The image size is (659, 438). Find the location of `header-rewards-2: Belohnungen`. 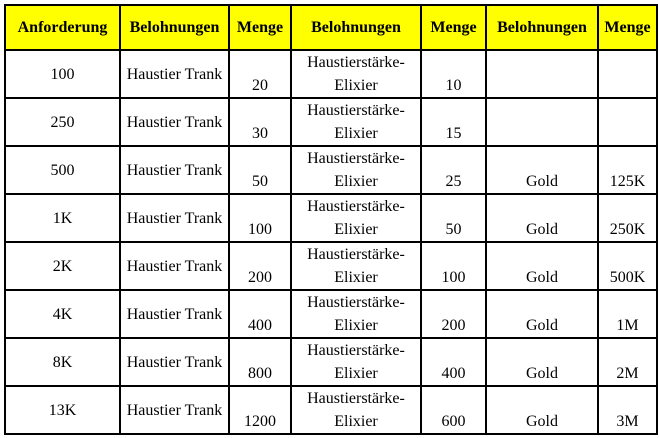

header-rewards-2: Belohnungen is located at coordinates (356, 27).